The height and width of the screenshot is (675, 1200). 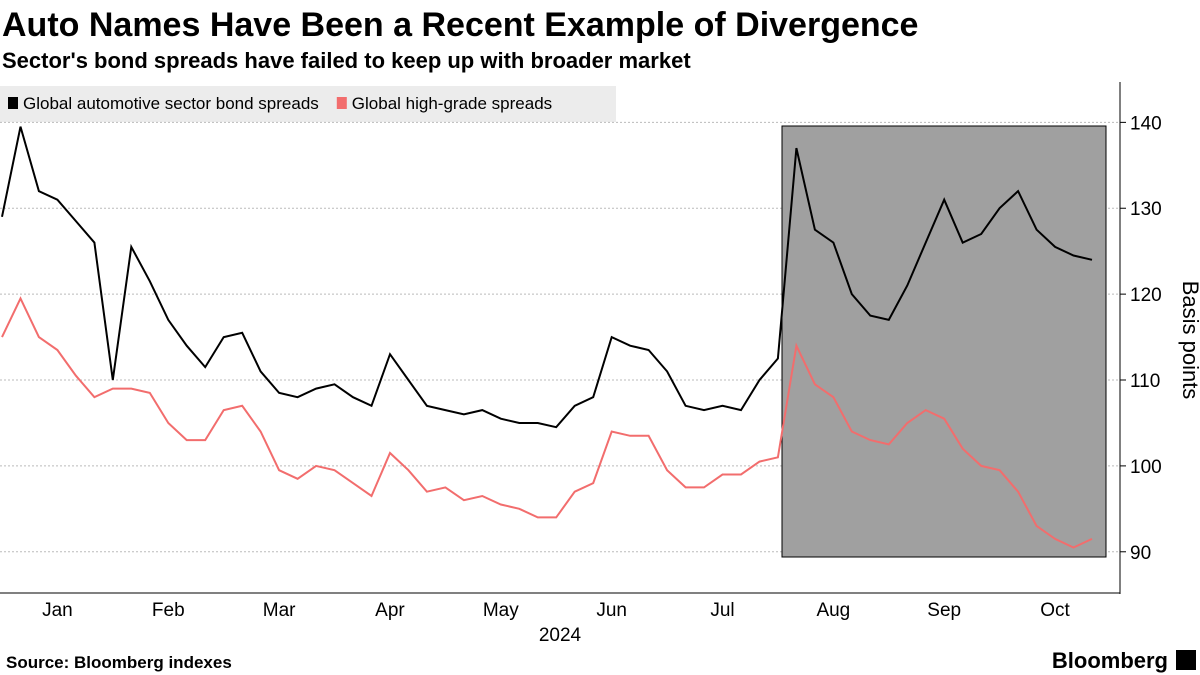 What do you see at coordinates (390, 610) in the screenshot?
I see `x-tick-label: Apr` at bounding box center [390, 610].